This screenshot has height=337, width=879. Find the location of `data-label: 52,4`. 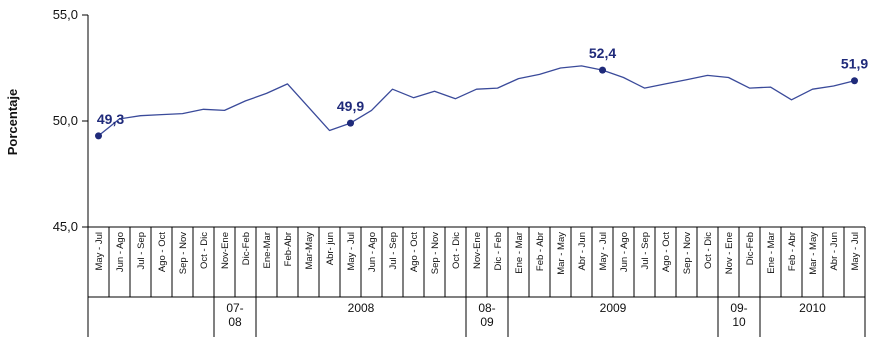

data-label: 52,4 is located at coordinates (602, 53).